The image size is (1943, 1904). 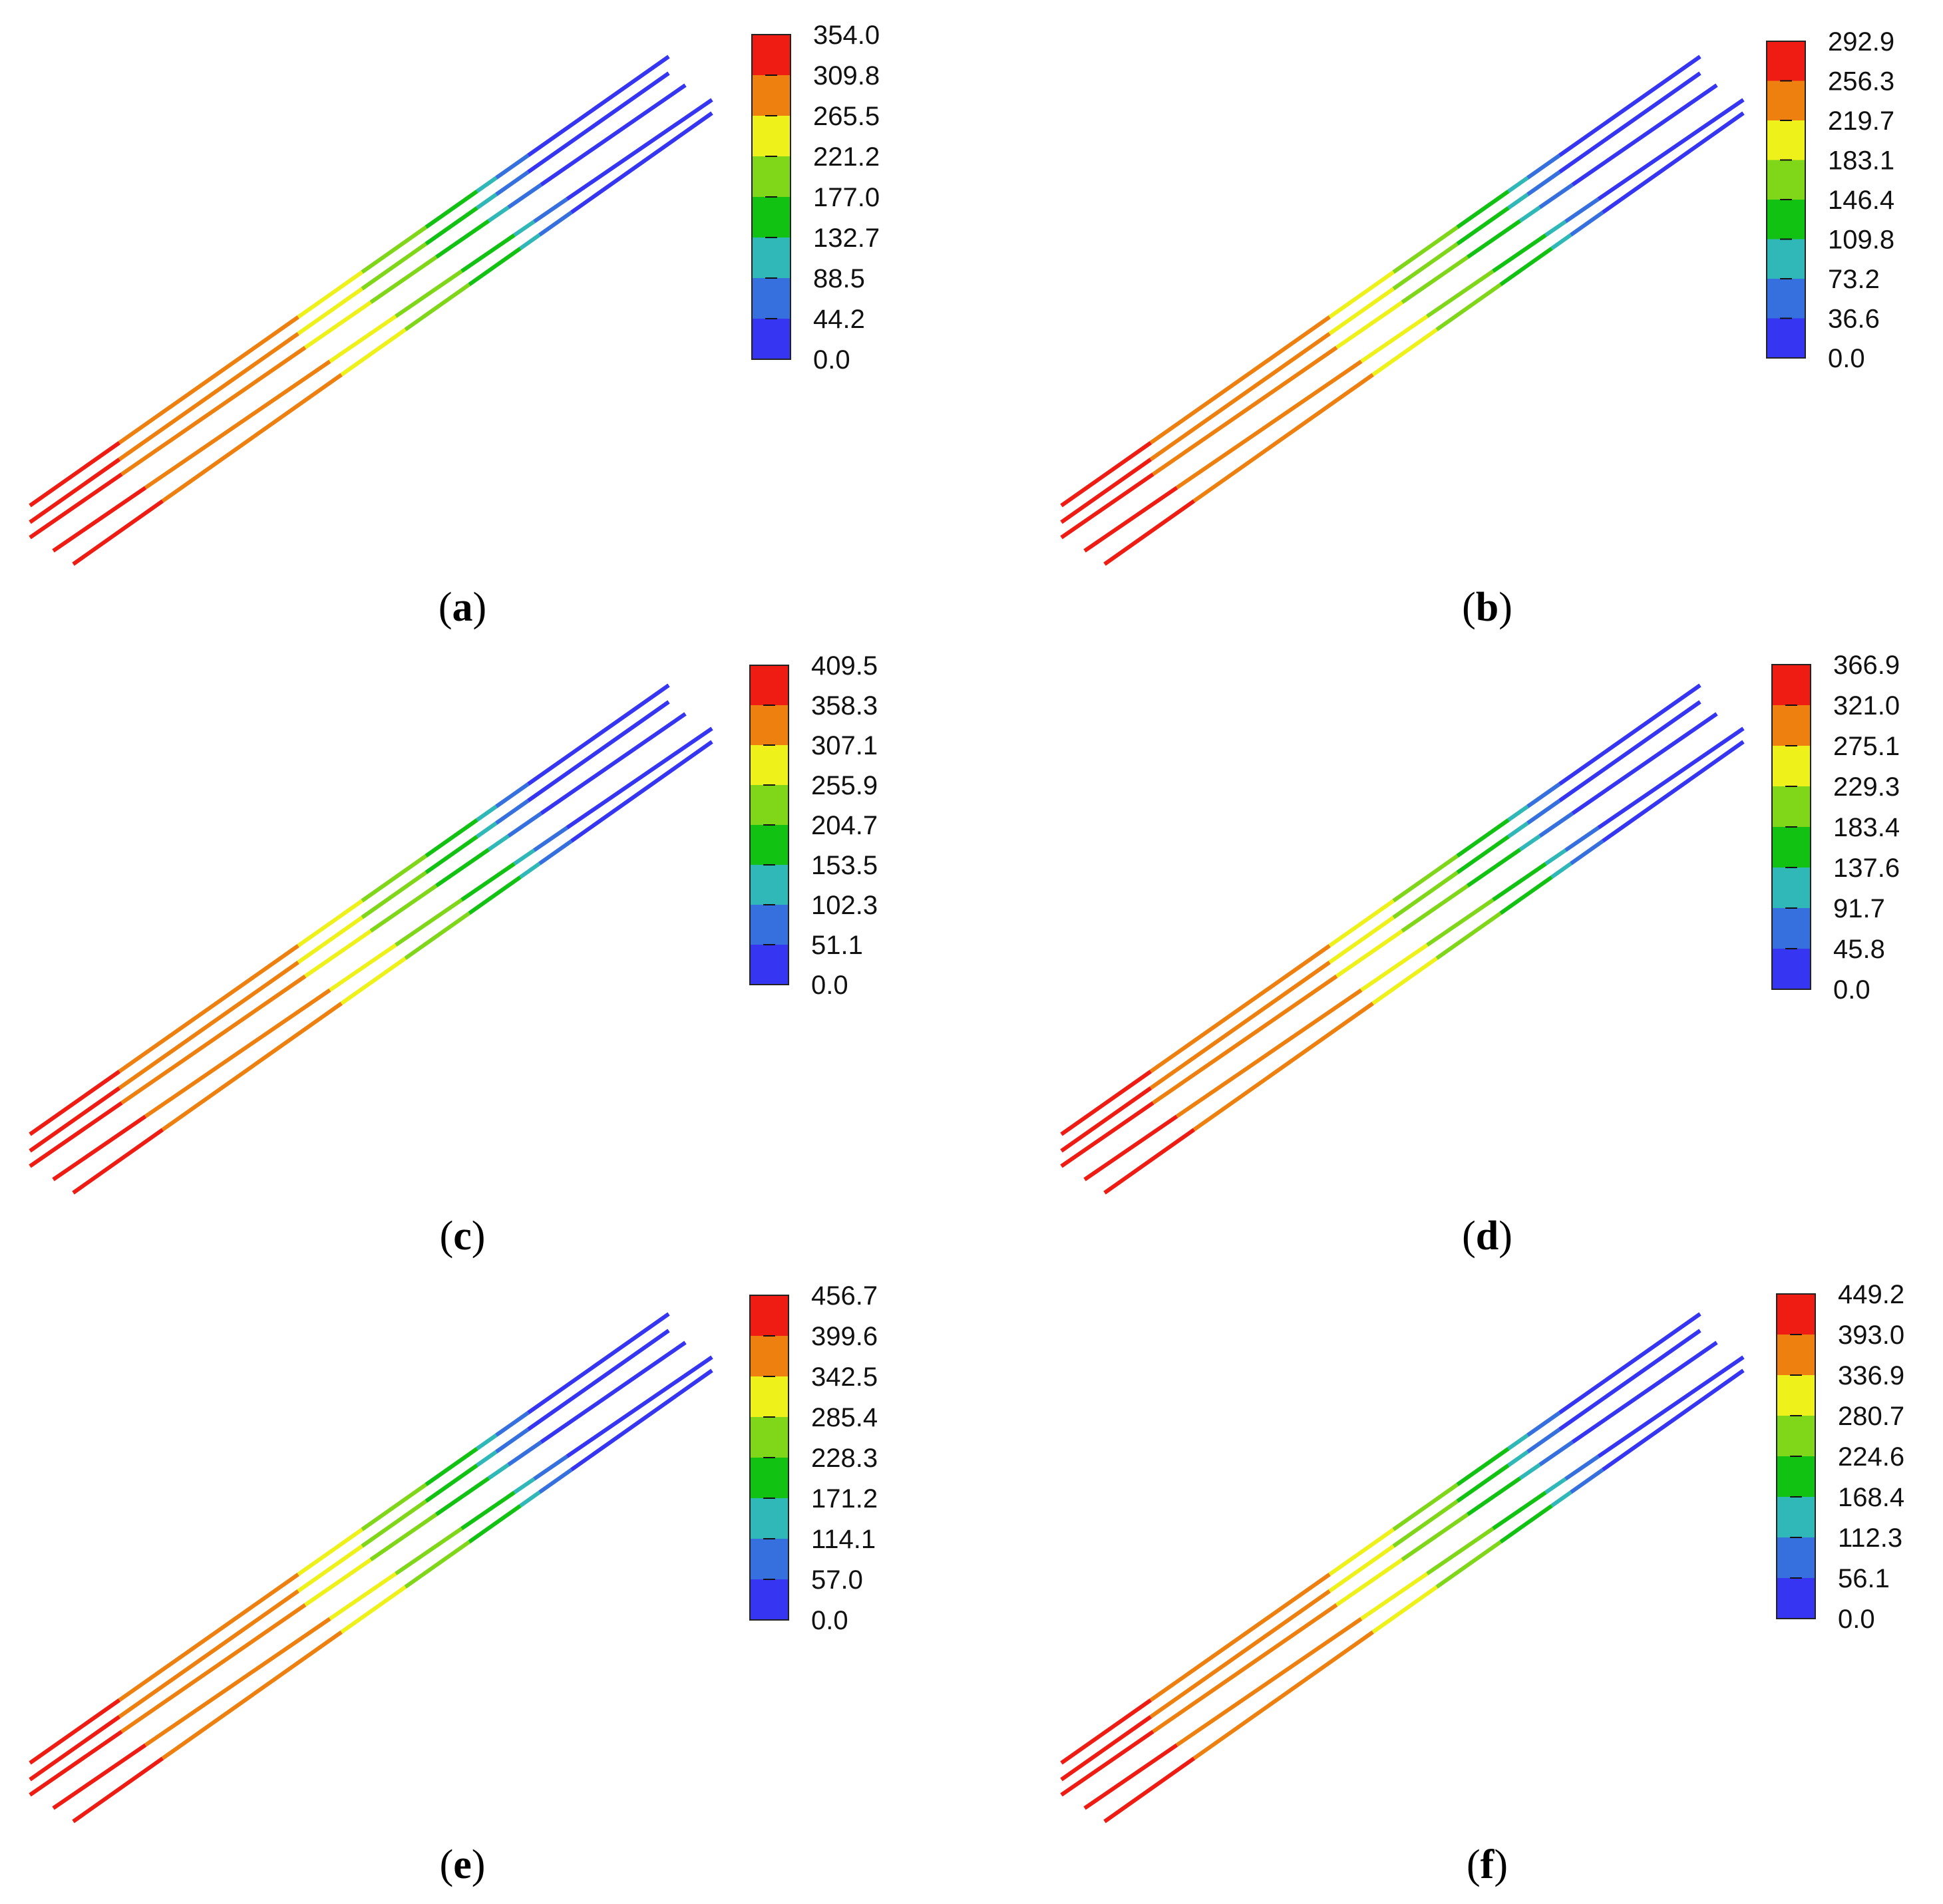 I want to click on legend-tick-label: 280.7, so click(x=1871, y=1416).